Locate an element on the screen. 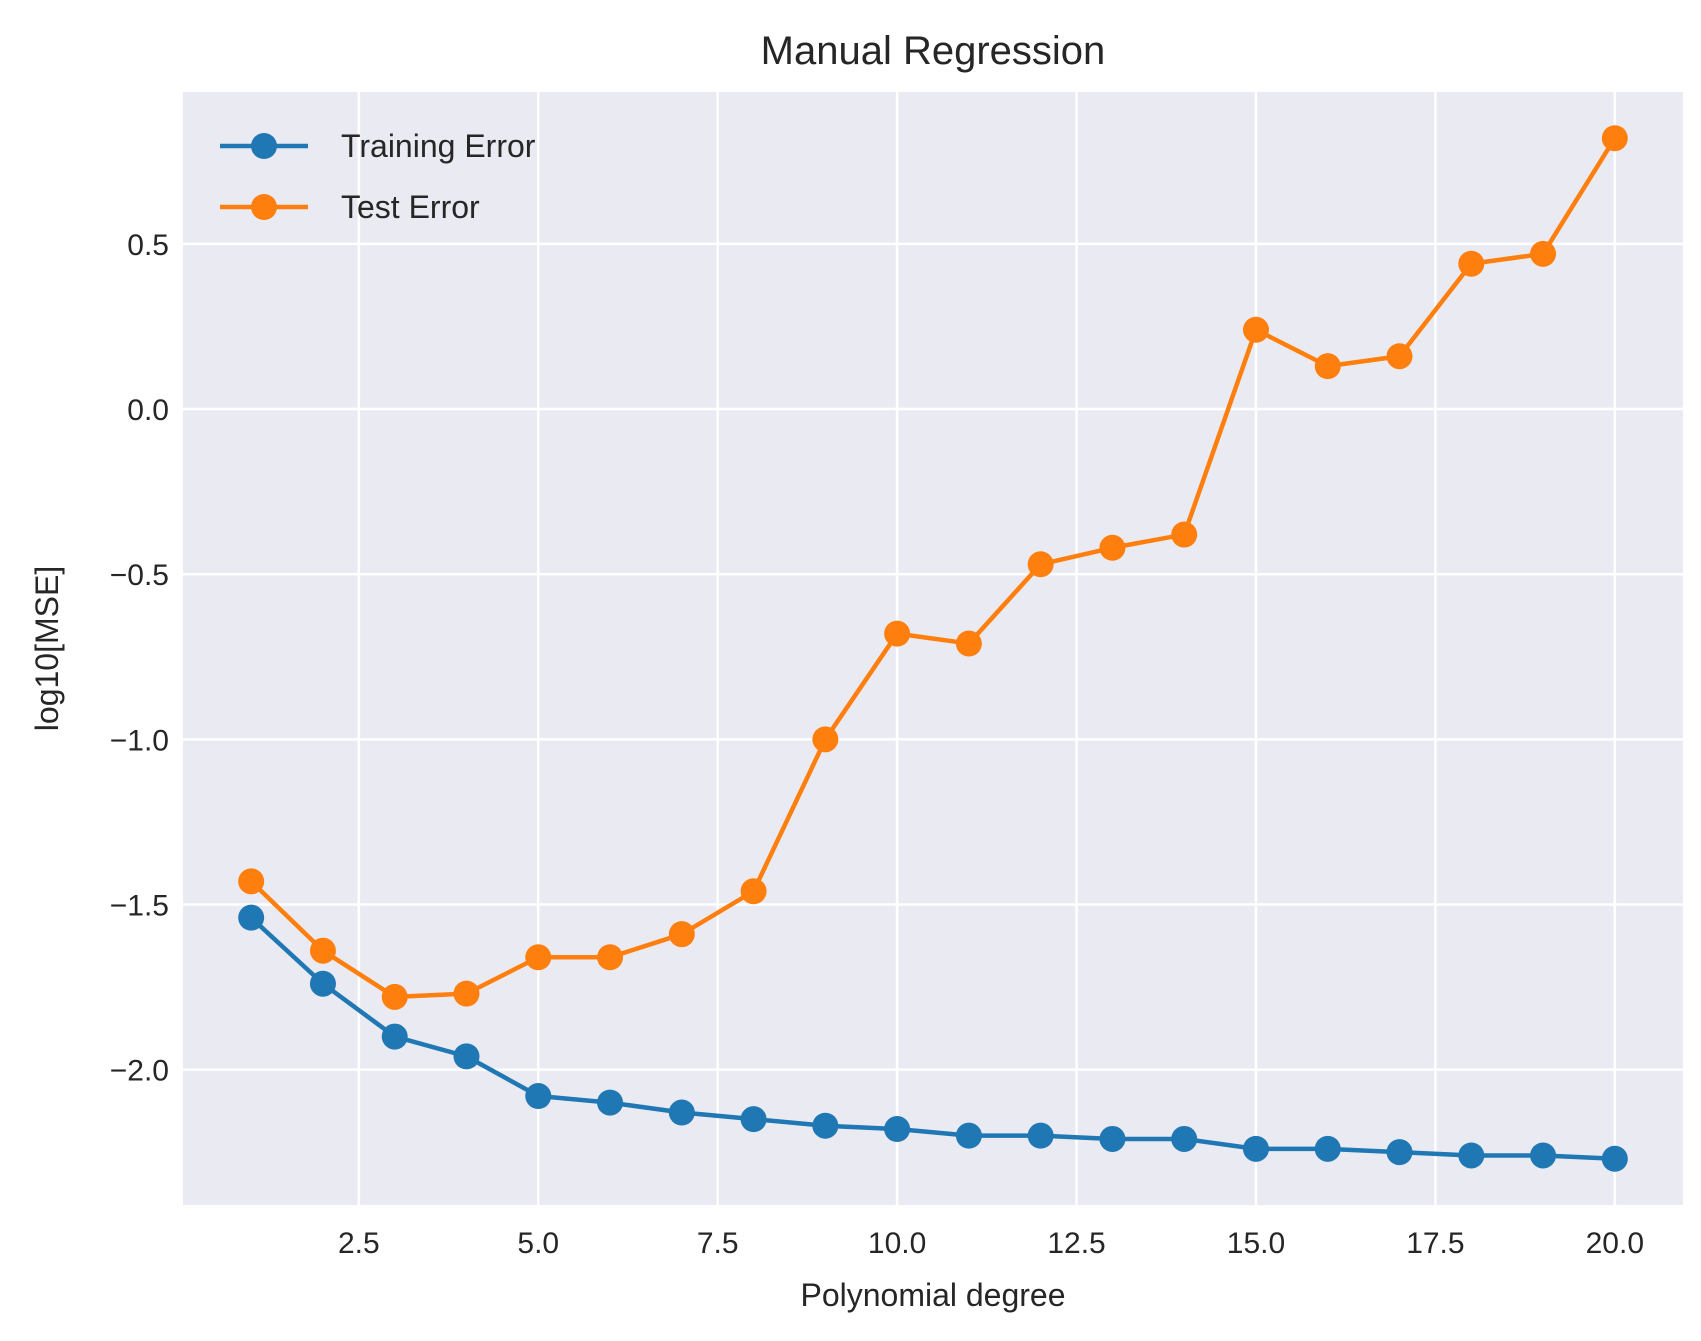 This screenshot has width=1701, height=1341. y-tick-label: −0.5 is located at coordinates (139, 575).